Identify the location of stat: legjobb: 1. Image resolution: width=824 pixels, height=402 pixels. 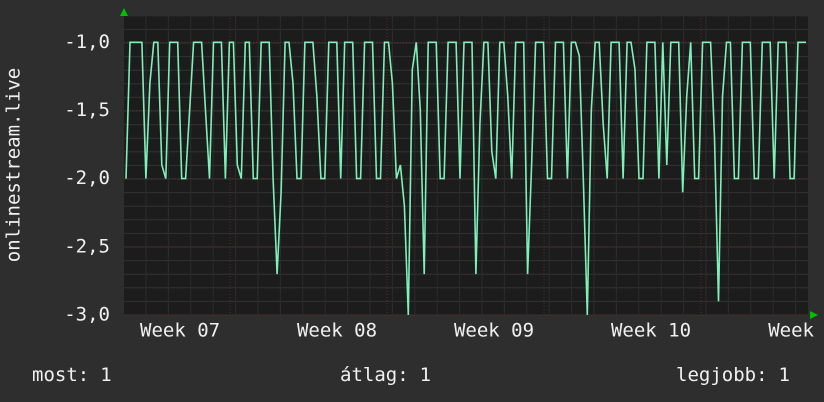
(733, 375).